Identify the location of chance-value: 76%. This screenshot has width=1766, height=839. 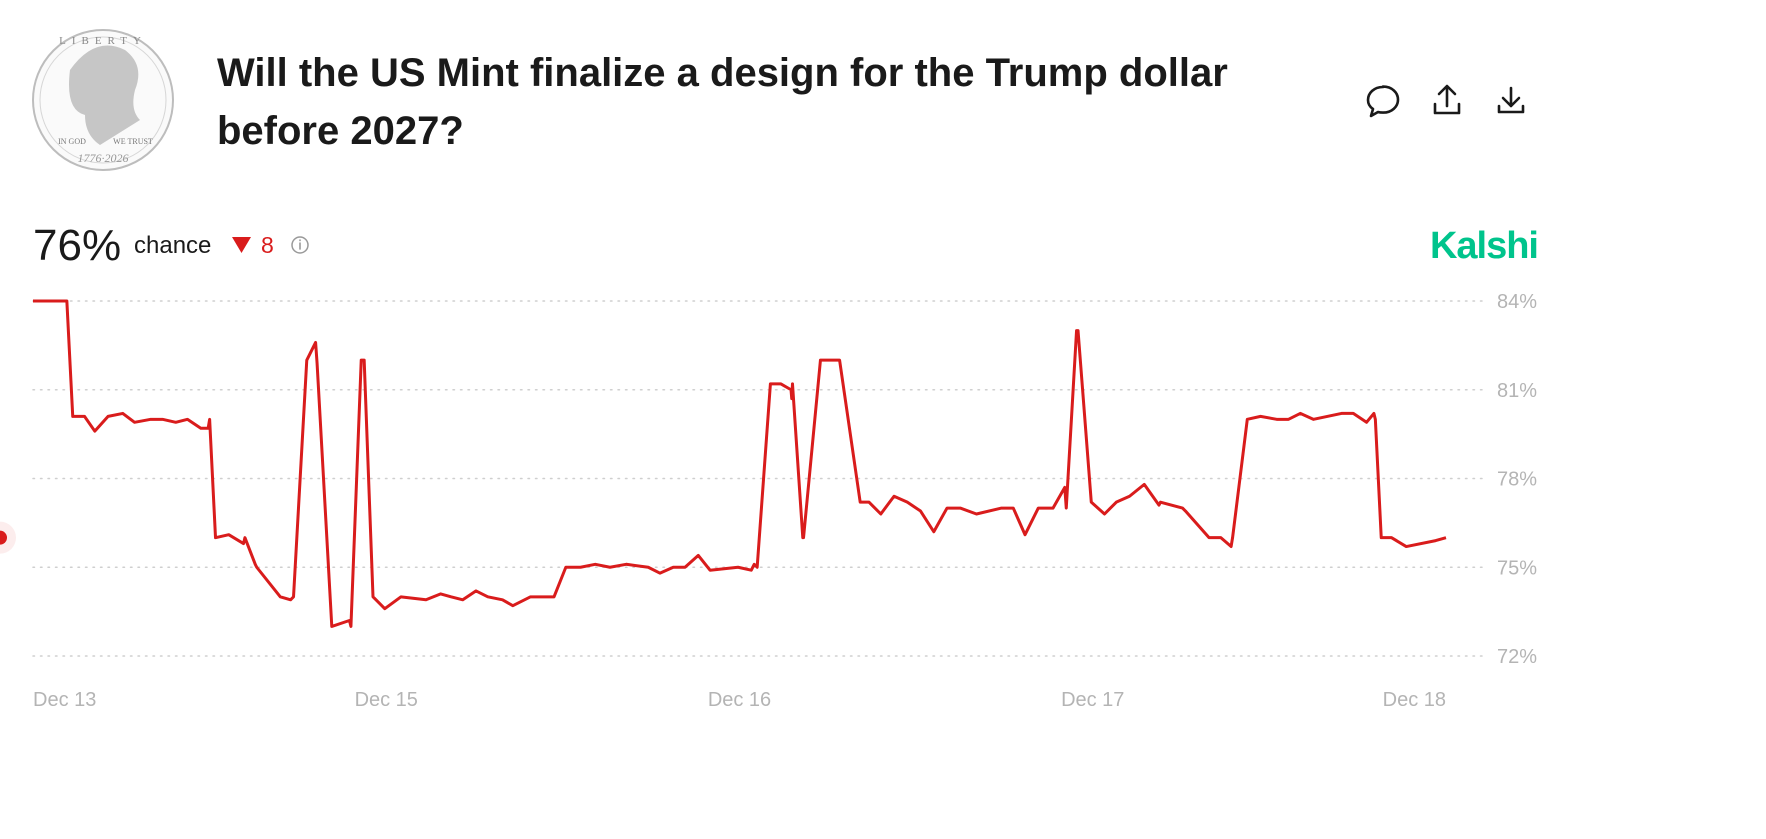
(77, 245).